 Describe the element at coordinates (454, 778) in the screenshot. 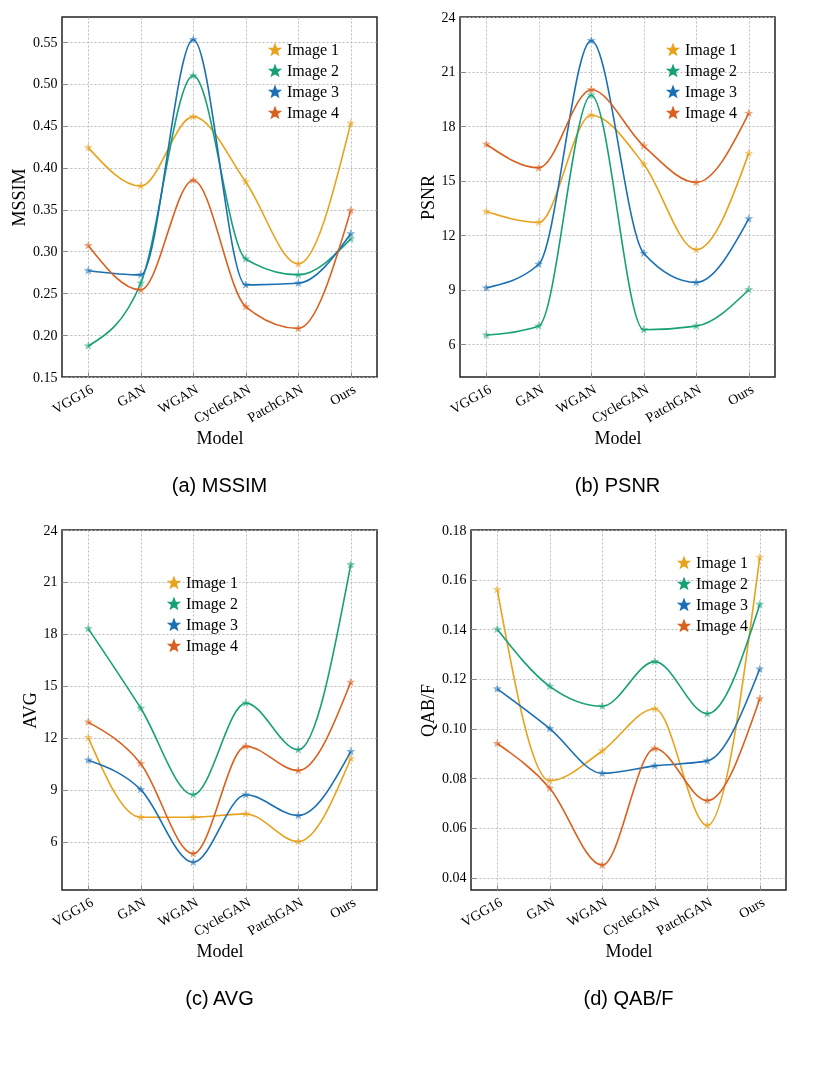

I see `y-tick-label: 0.08` at that location.